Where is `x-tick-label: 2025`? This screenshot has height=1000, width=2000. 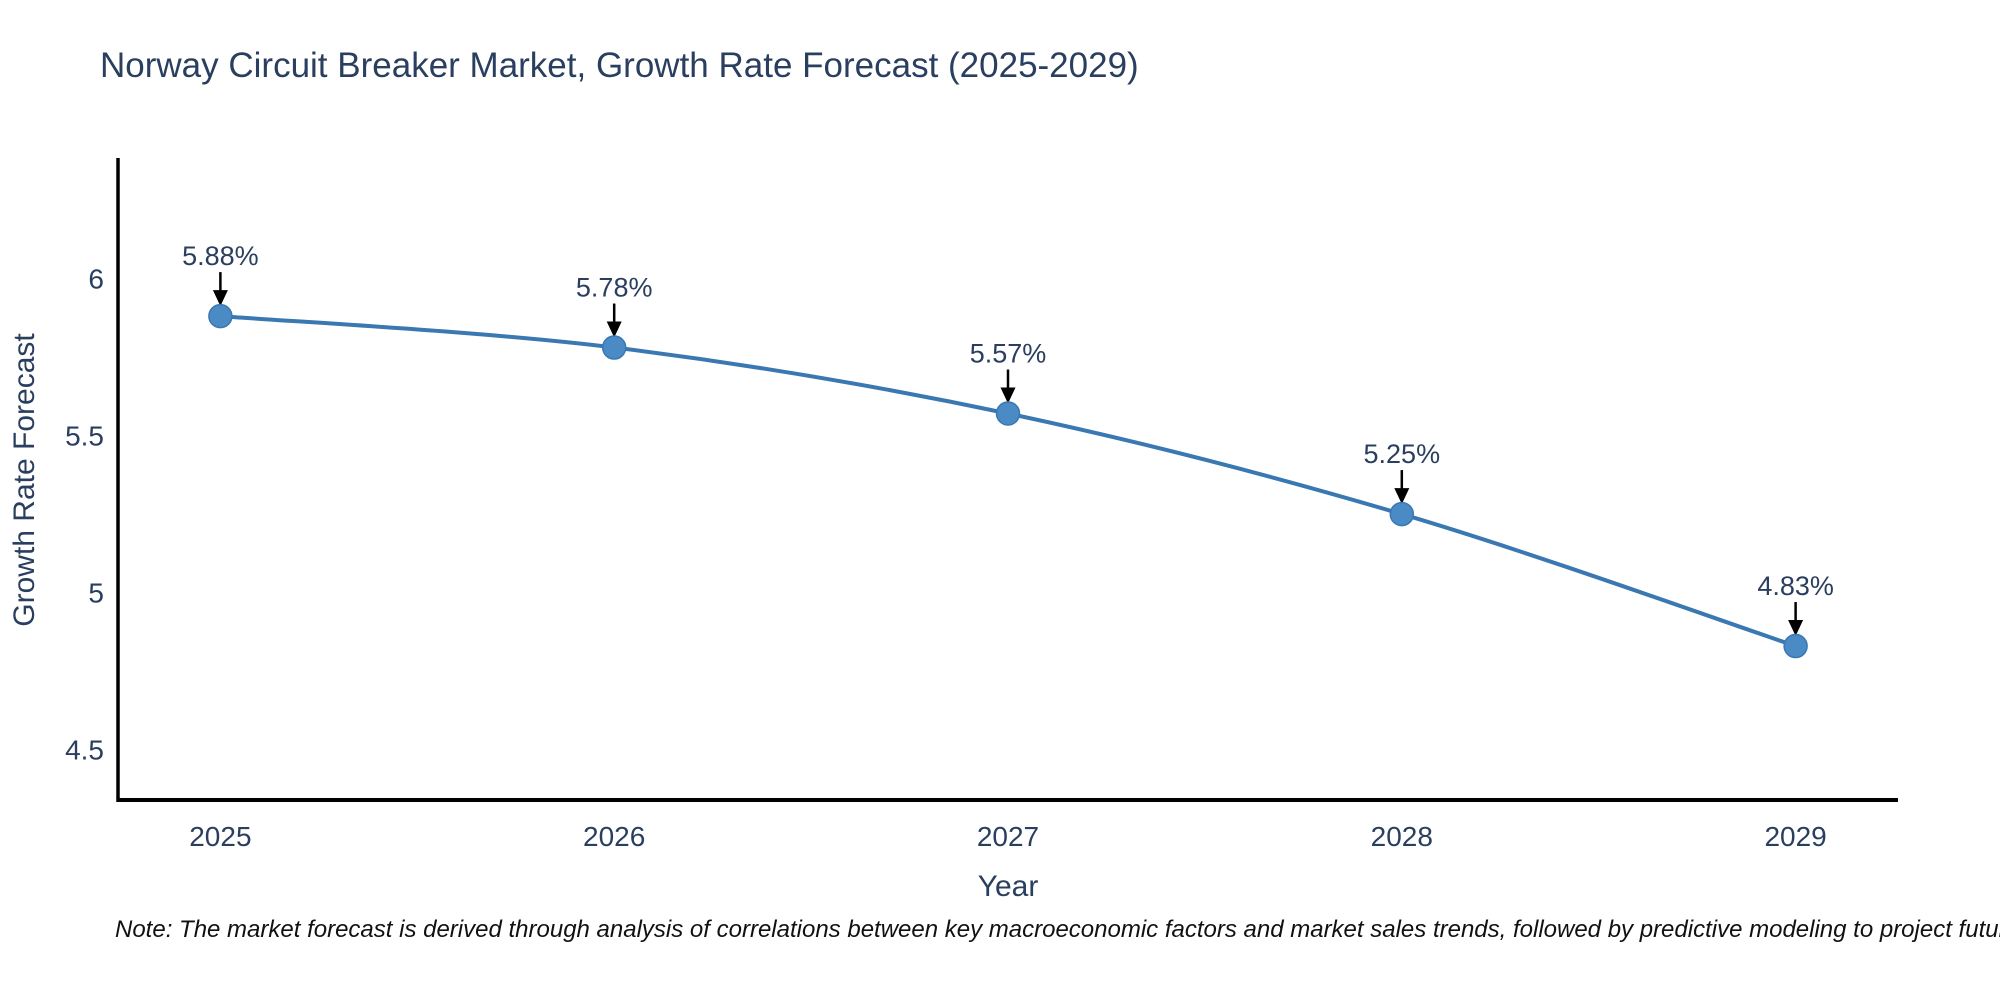
x-tick-label: 2025 is located at coordinates (220, 836).